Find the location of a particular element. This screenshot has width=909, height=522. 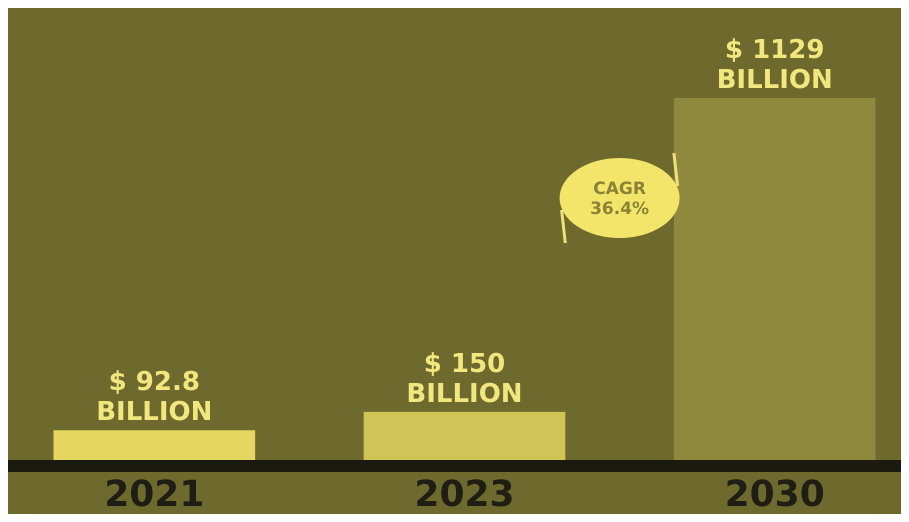

x-tick-label: 2023 is located at coordinates (464, 494).